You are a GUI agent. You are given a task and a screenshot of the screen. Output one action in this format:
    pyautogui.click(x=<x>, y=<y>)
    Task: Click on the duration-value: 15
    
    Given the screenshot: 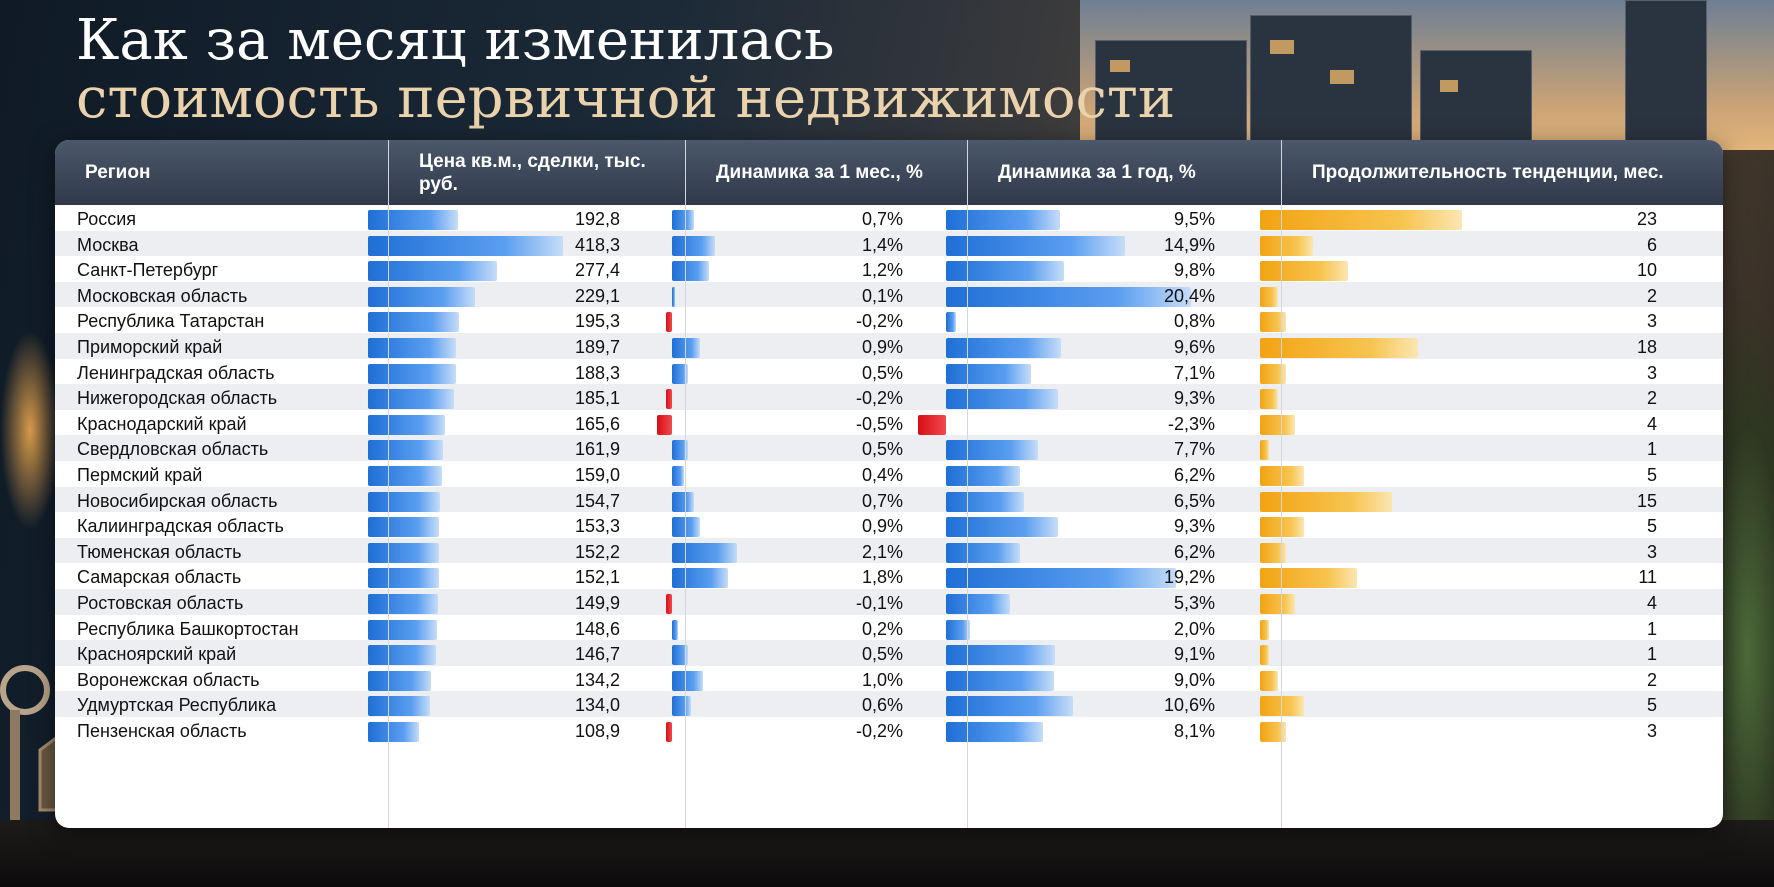 What is the action you would take?
    pyautogui.click(x=1646, y=500)
    